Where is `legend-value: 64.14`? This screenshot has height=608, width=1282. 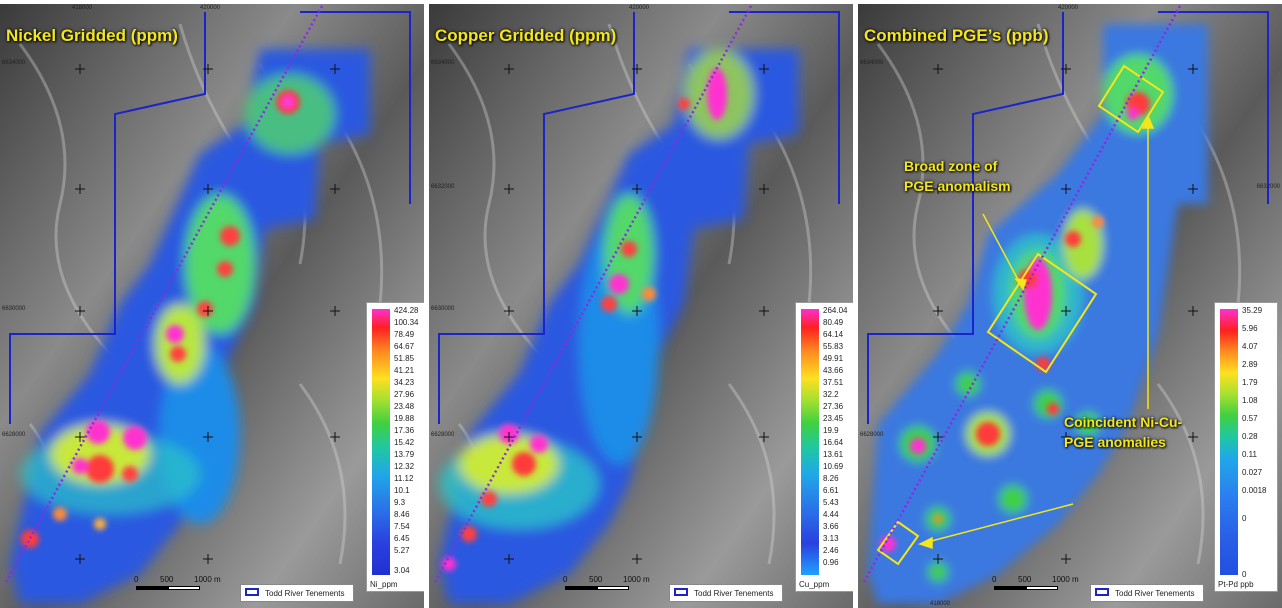
legend-value: 64.14 is located at coordinates (833, 334).